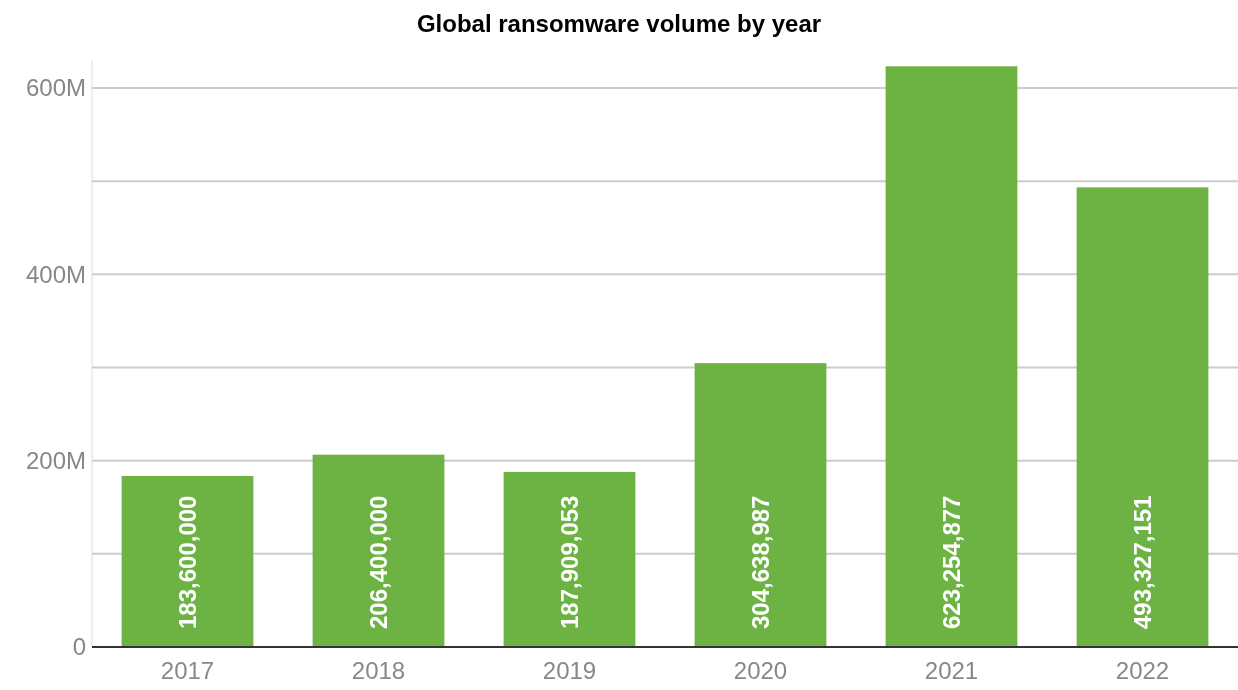  What do you see at coordinates (569, 670) in the screenshot?
I see `x-tick-label: 2019` at bounding box center [569, 670].